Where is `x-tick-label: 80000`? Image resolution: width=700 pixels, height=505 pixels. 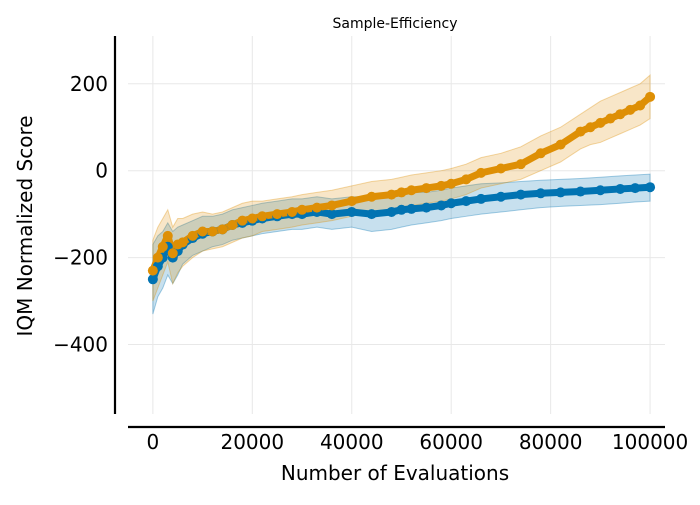
x-tick-label: 80000 is located at coordinates (551, 442).